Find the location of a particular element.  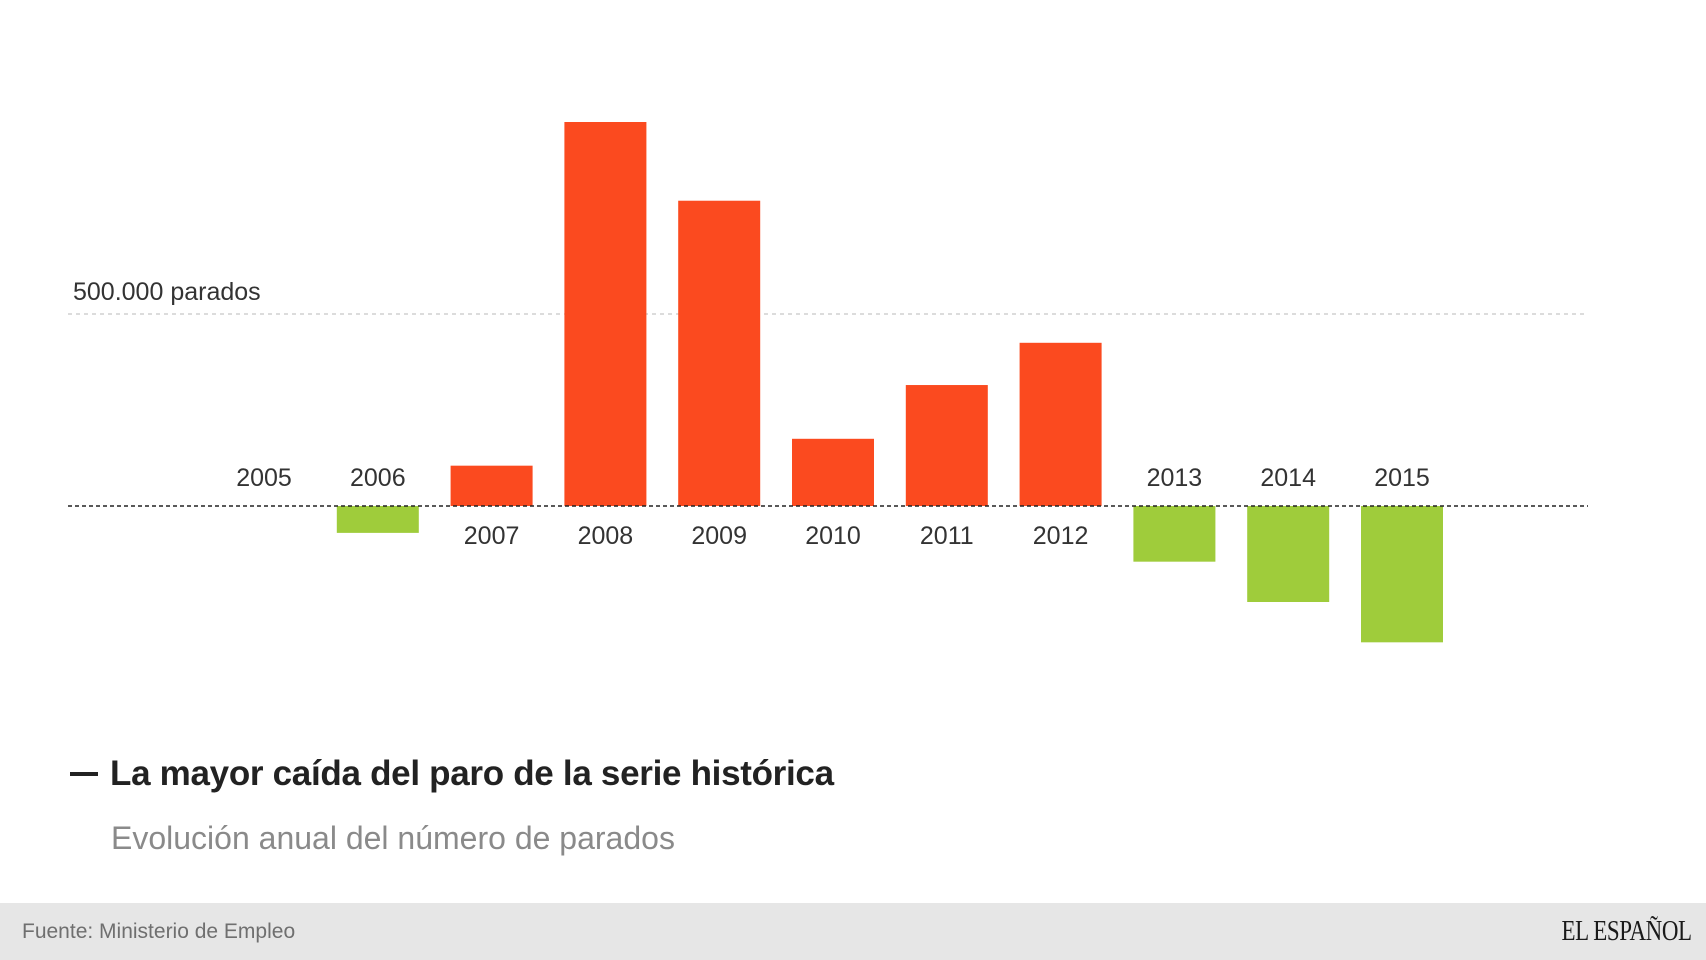

reference-line-label: 500.000 parados is located at coordinates (167, 292).